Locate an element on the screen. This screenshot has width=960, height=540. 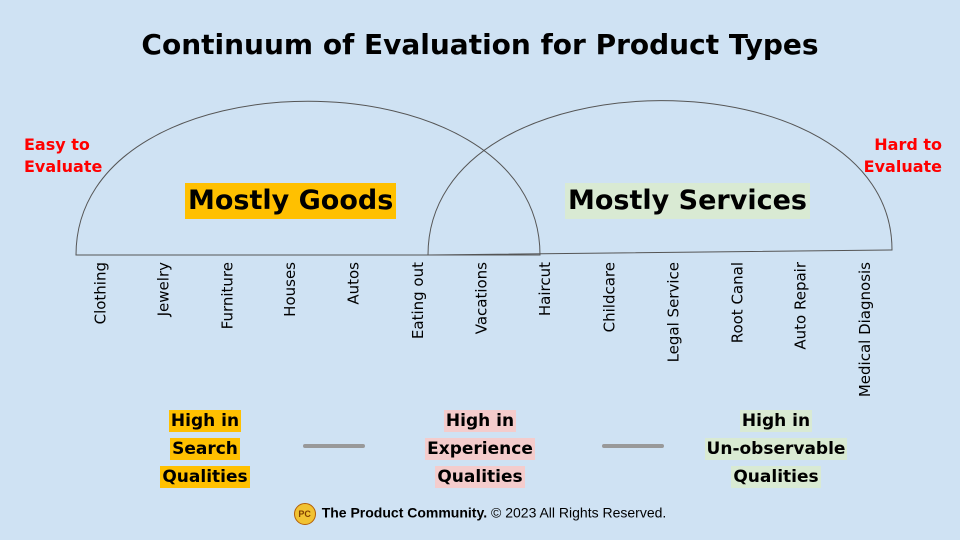
category-label: Haircut is located at coordinates (545, 289).